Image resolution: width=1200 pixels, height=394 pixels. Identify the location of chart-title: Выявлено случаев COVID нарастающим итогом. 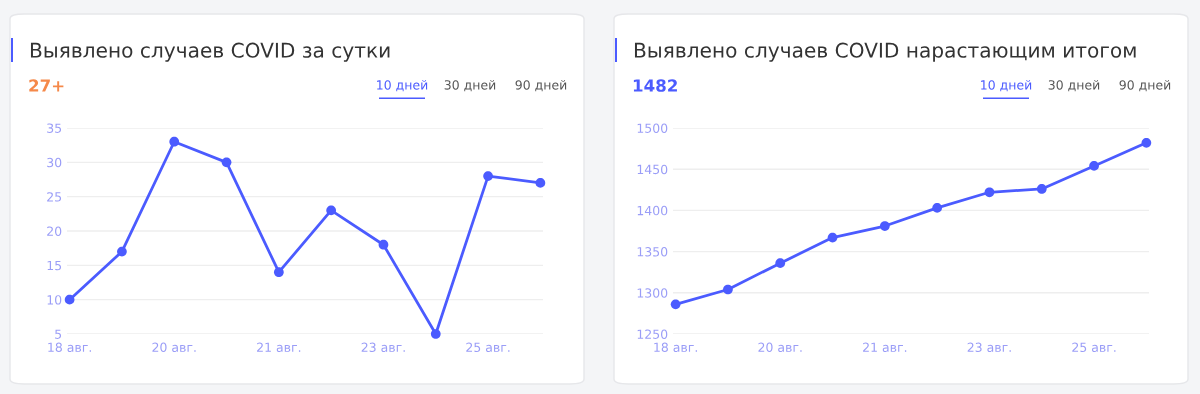
(885, 52).